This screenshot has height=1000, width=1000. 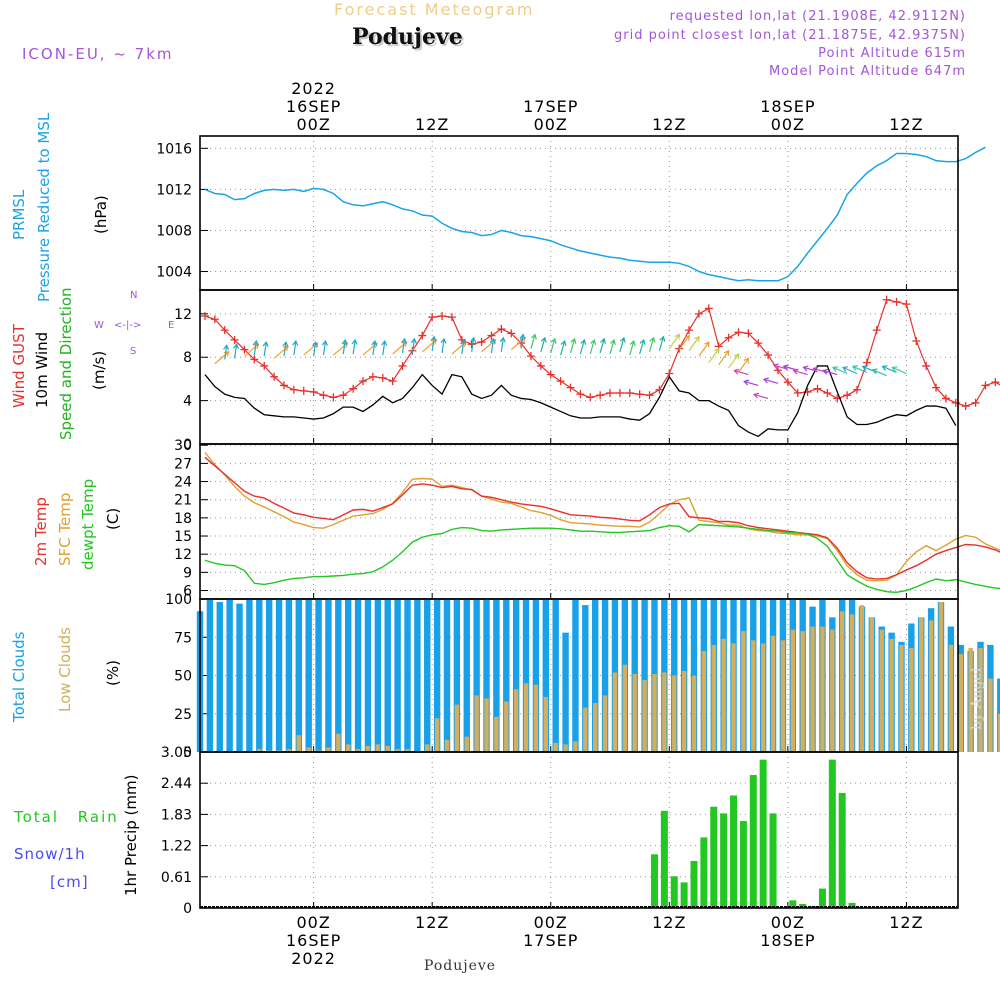 I want to click on ytick-label: 75, so click(x=183, y=638).